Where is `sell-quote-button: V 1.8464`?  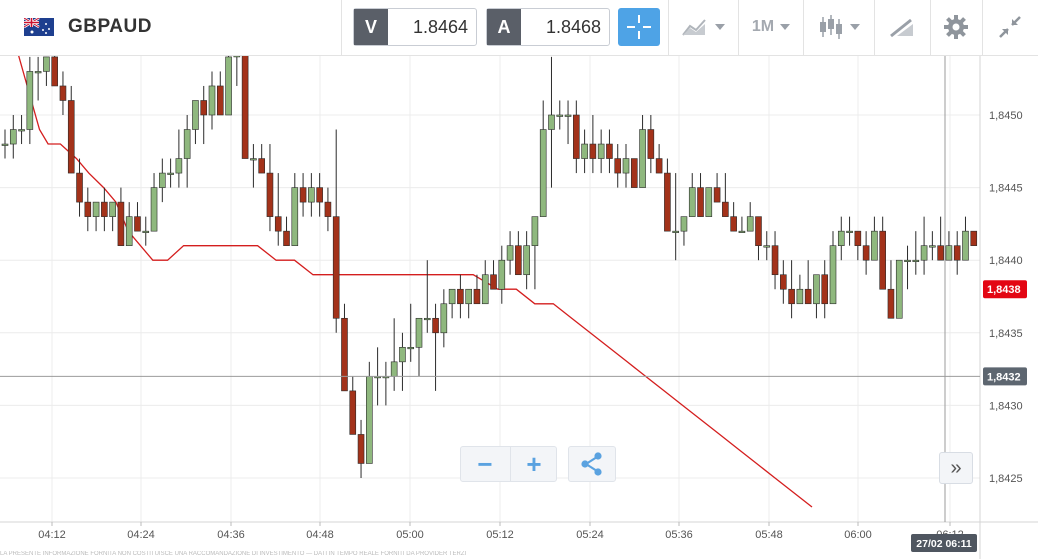
sell-quote-button: V 1.8464 is located at coordinates (415, 27).